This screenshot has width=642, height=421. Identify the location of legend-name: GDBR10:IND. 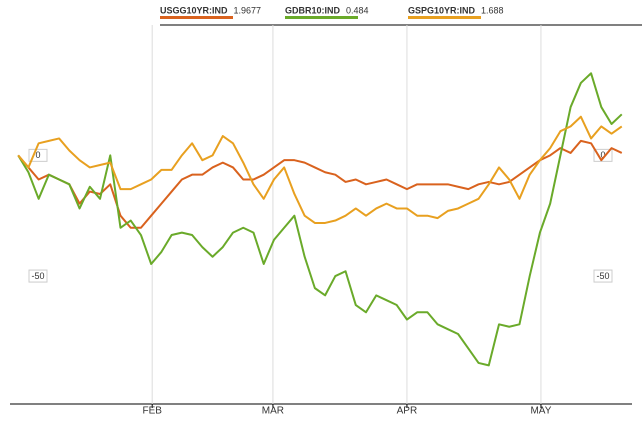
(313, 10).